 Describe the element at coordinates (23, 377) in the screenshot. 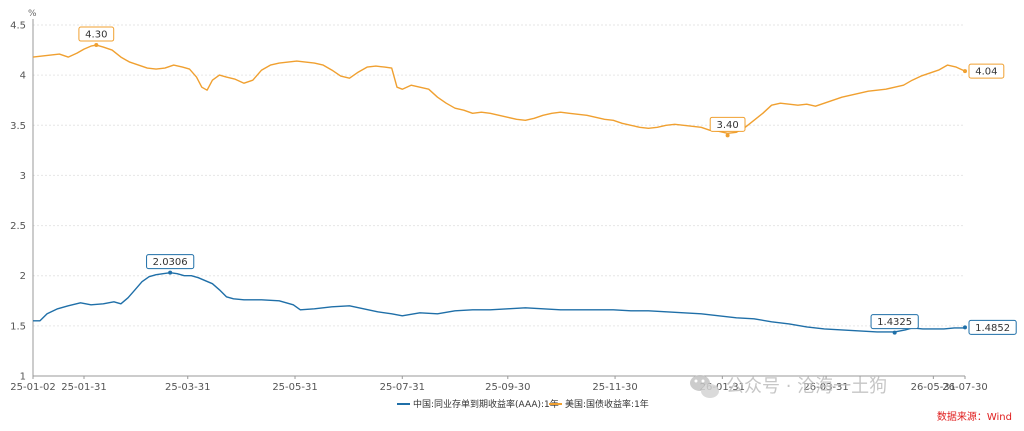

I see `y-tick-label: 1` at that location.